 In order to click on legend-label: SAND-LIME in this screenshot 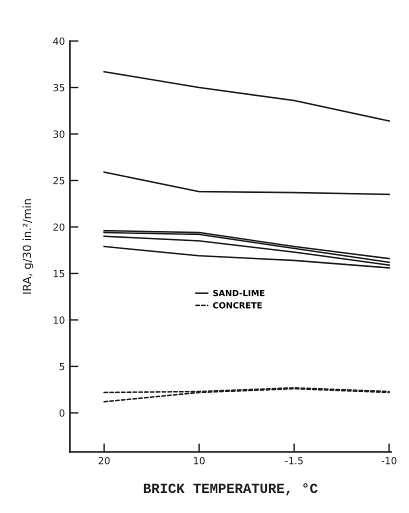, I will do `click(238, 293)`.